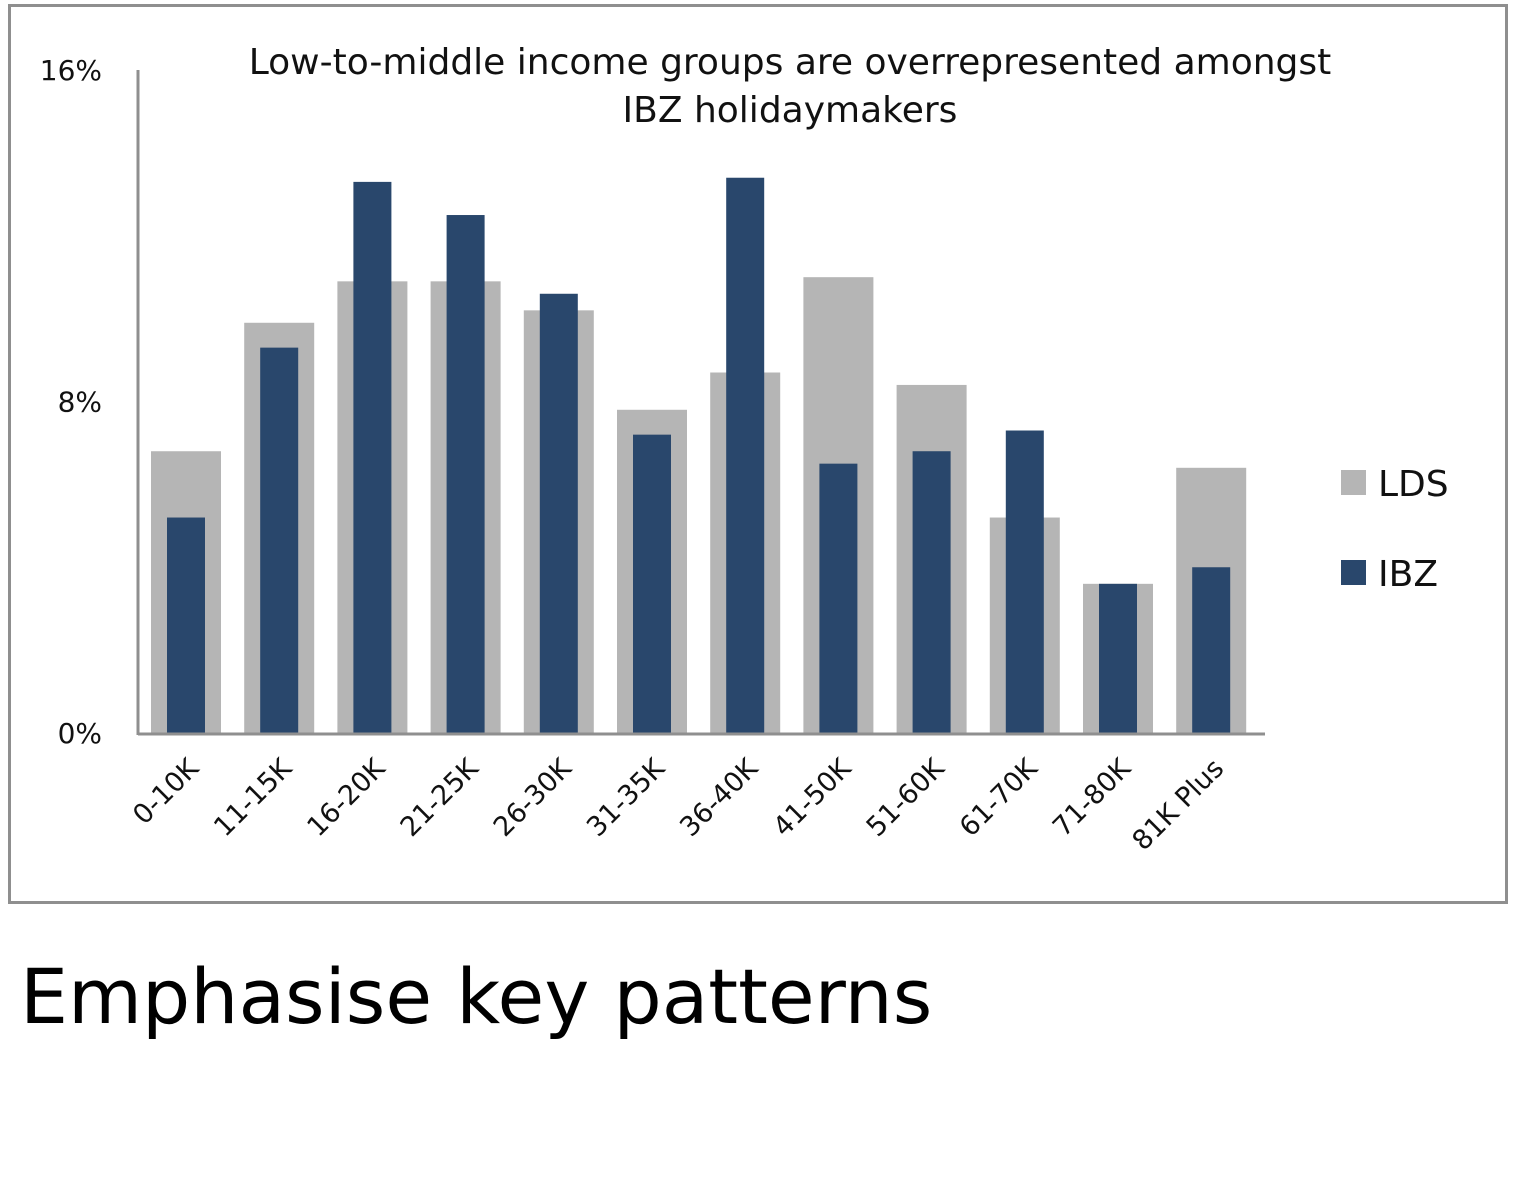 This screenshot has height=1180, width=1522. I want to click on slide-caption: Emphasise key patterns, so click(476, 996).